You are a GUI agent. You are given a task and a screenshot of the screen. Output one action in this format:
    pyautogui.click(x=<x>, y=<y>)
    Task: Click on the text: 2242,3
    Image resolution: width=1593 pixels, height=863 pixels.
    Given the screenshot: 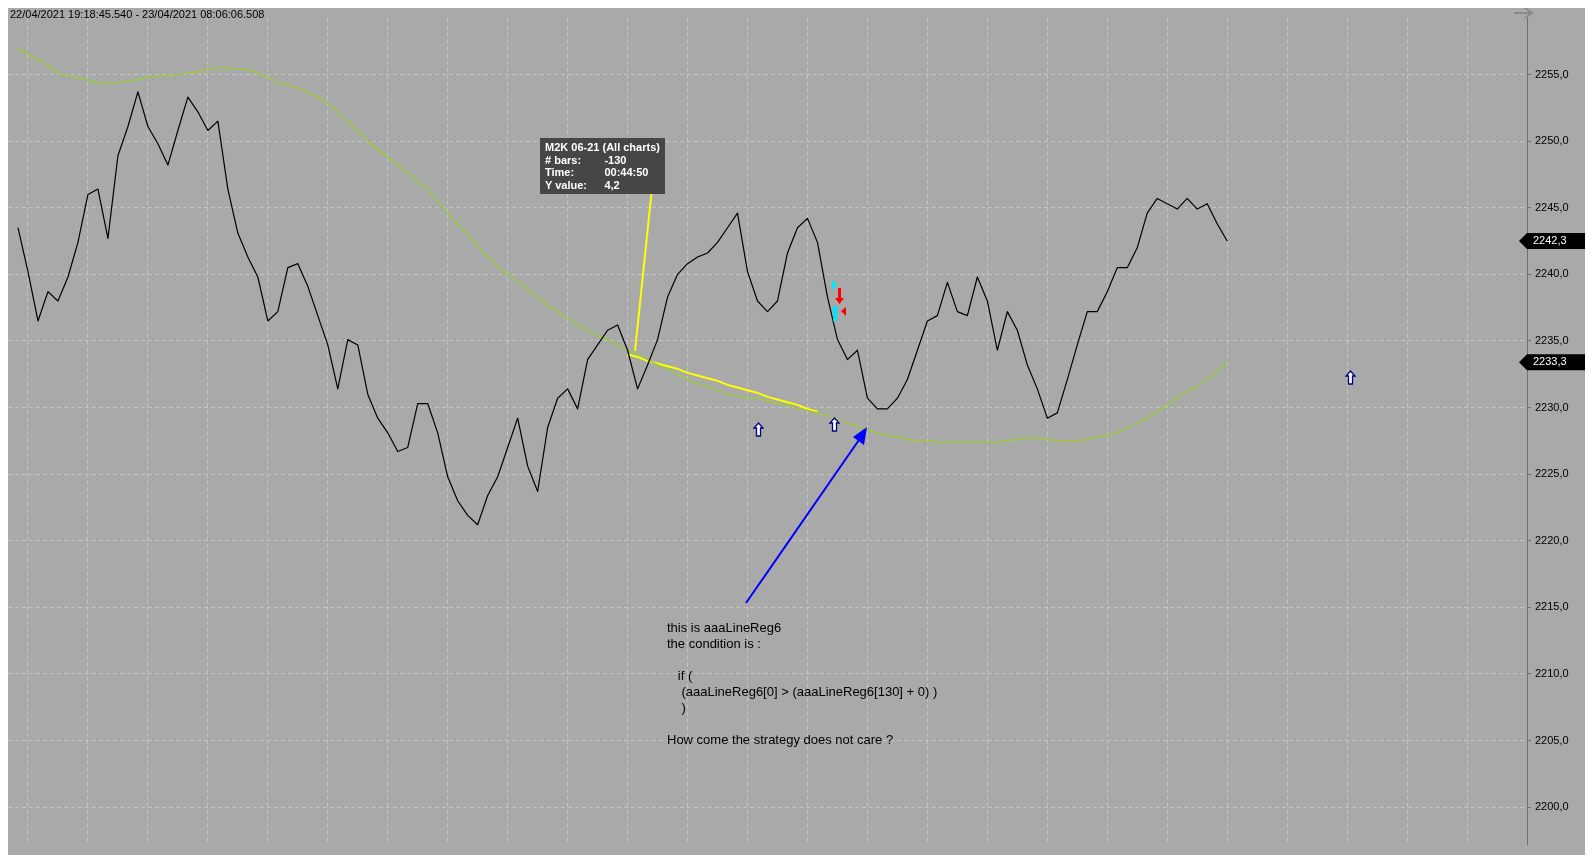 What is the action you would take?
    pyautogui.click(x=1550, y=240)
    